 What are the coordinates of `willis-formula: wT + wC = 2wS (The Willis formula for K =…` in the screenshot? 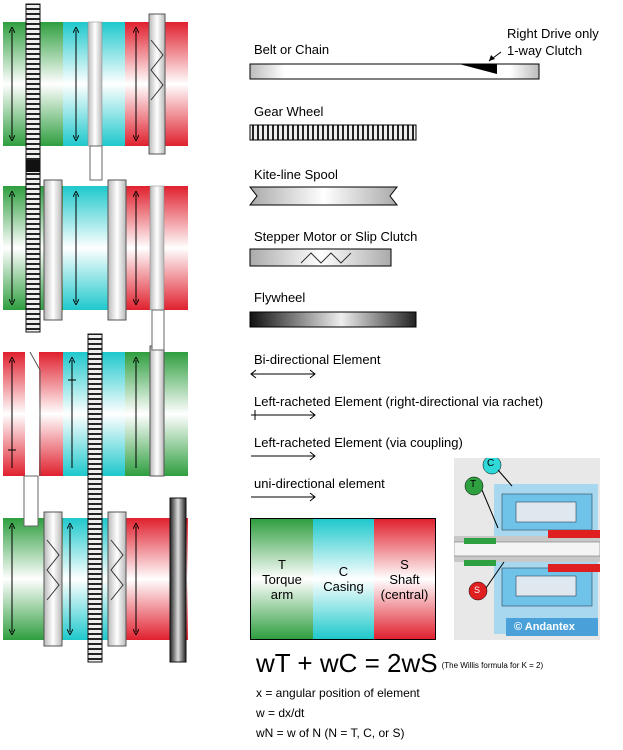 It's located at (399, 663).